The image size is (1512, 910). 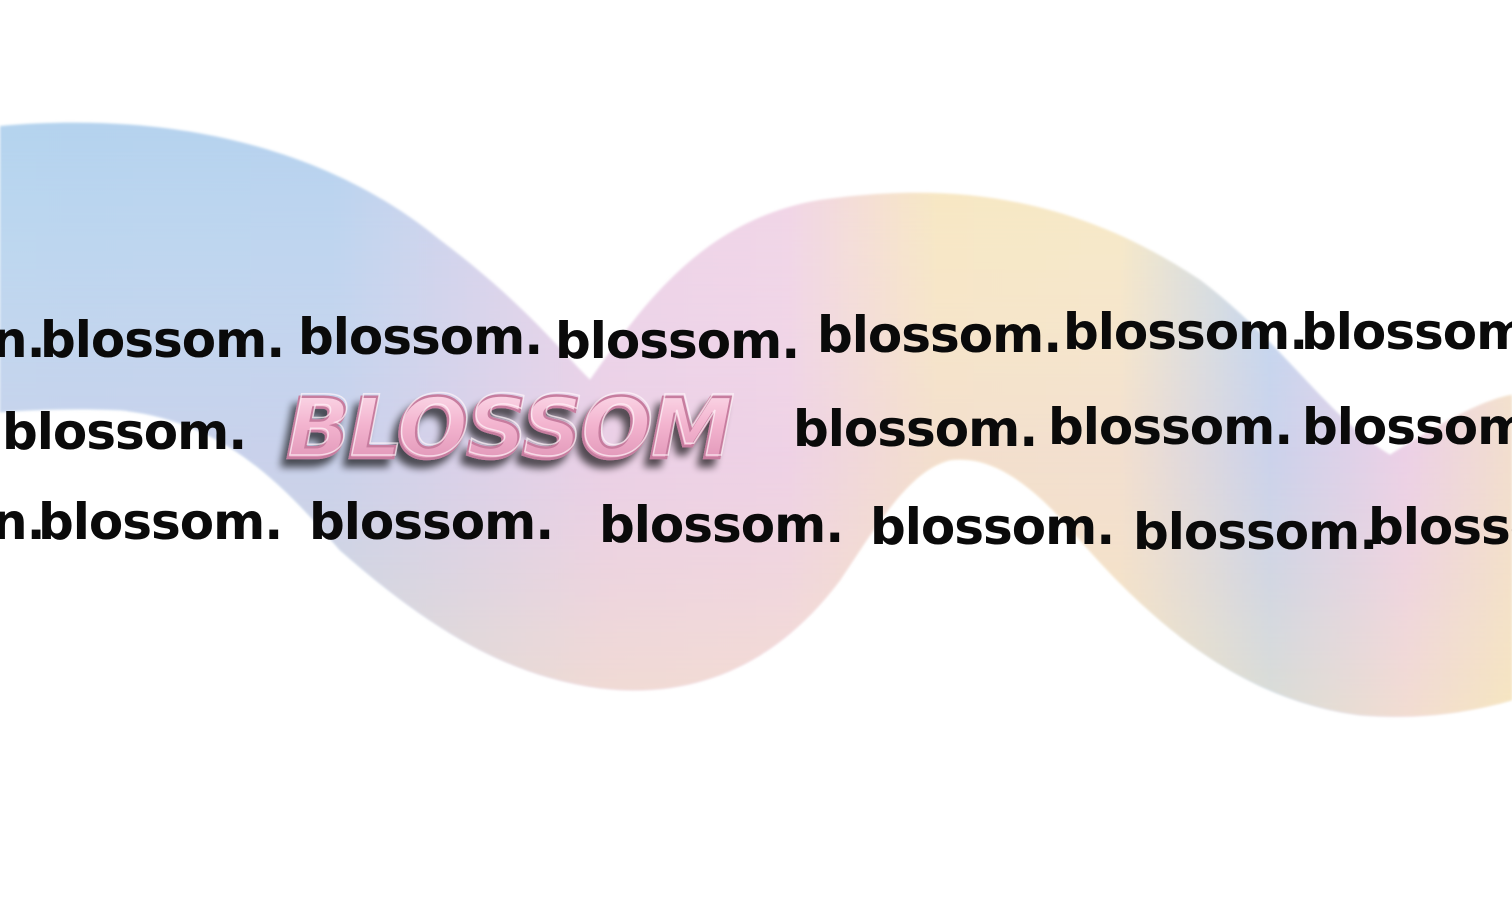 I want to click on bubble-logo: BLOSSOM BLOSSOM, so click(x=504, y=427).